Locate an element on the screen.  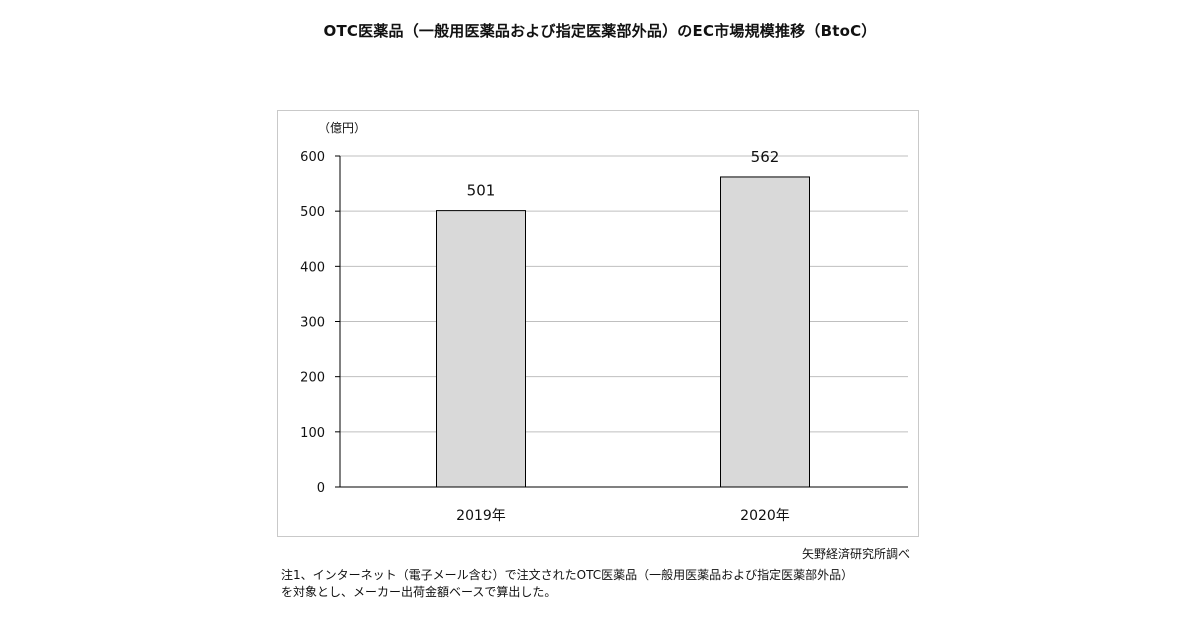
data-label: 562 is located at coordinates (765, 157).